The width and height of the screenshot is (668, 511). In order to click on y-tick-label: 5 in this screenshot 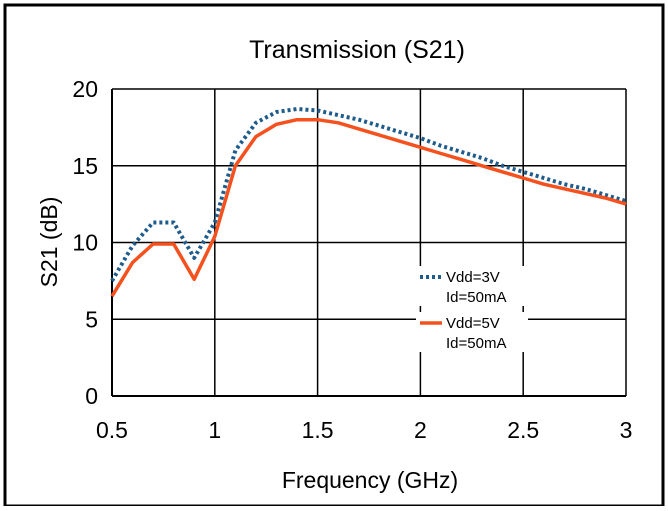, I will do `click(91, 319)`.